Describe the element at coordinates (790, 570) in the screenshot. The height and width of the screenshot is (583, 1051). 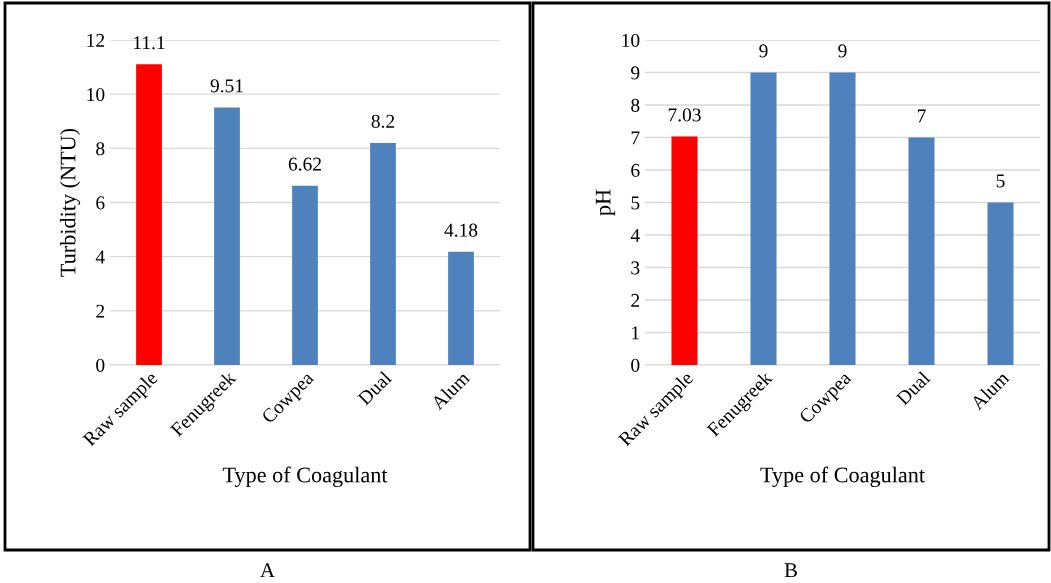
I see `text: B` at that location.